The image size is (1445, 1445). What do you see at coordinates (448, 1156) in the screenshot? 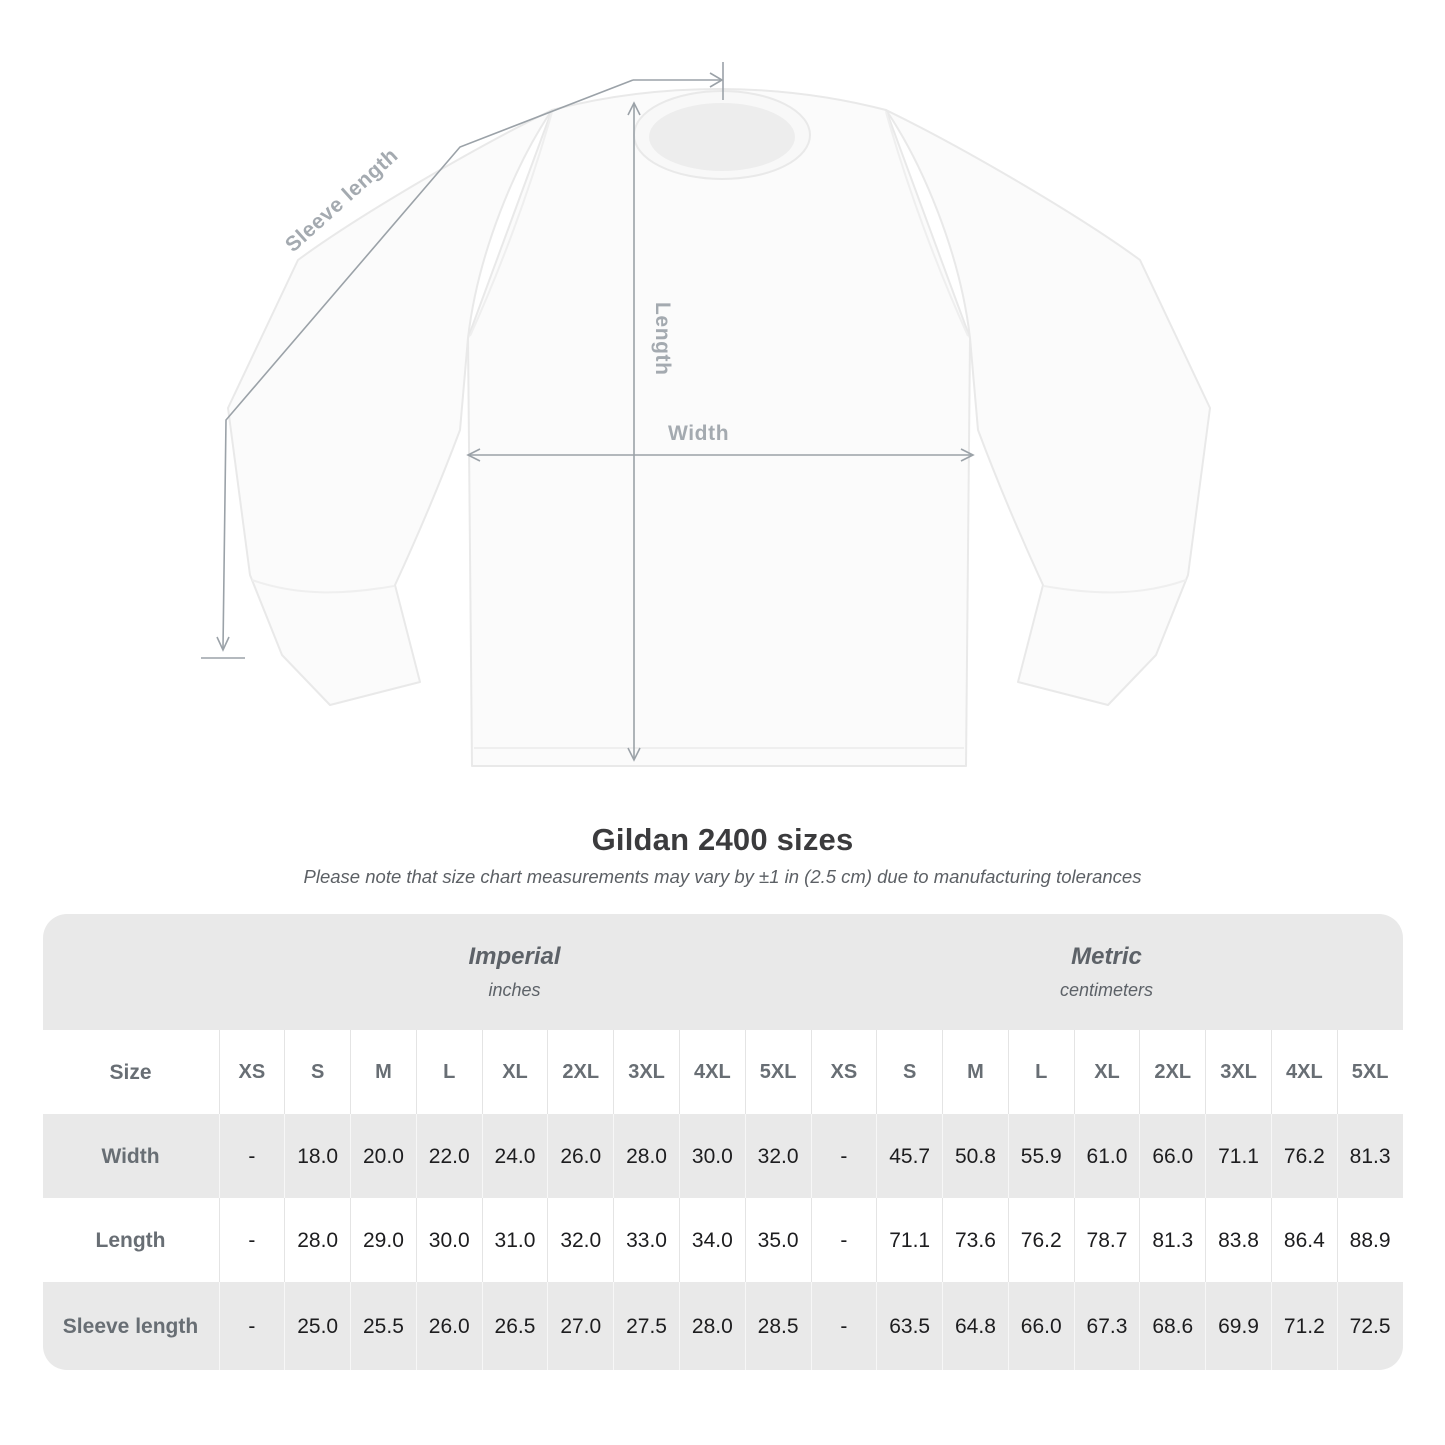
I see `value-cell: 22.0` at bounding box center [448, 1156].